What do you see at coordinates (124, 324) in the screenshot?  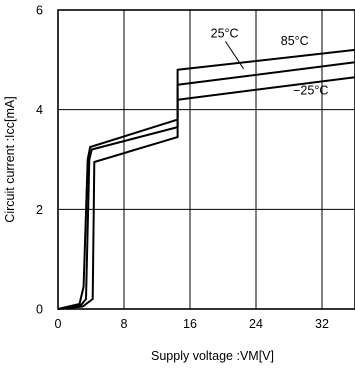 I see `x-tick-label: 8` at bounding box center [124, 324].